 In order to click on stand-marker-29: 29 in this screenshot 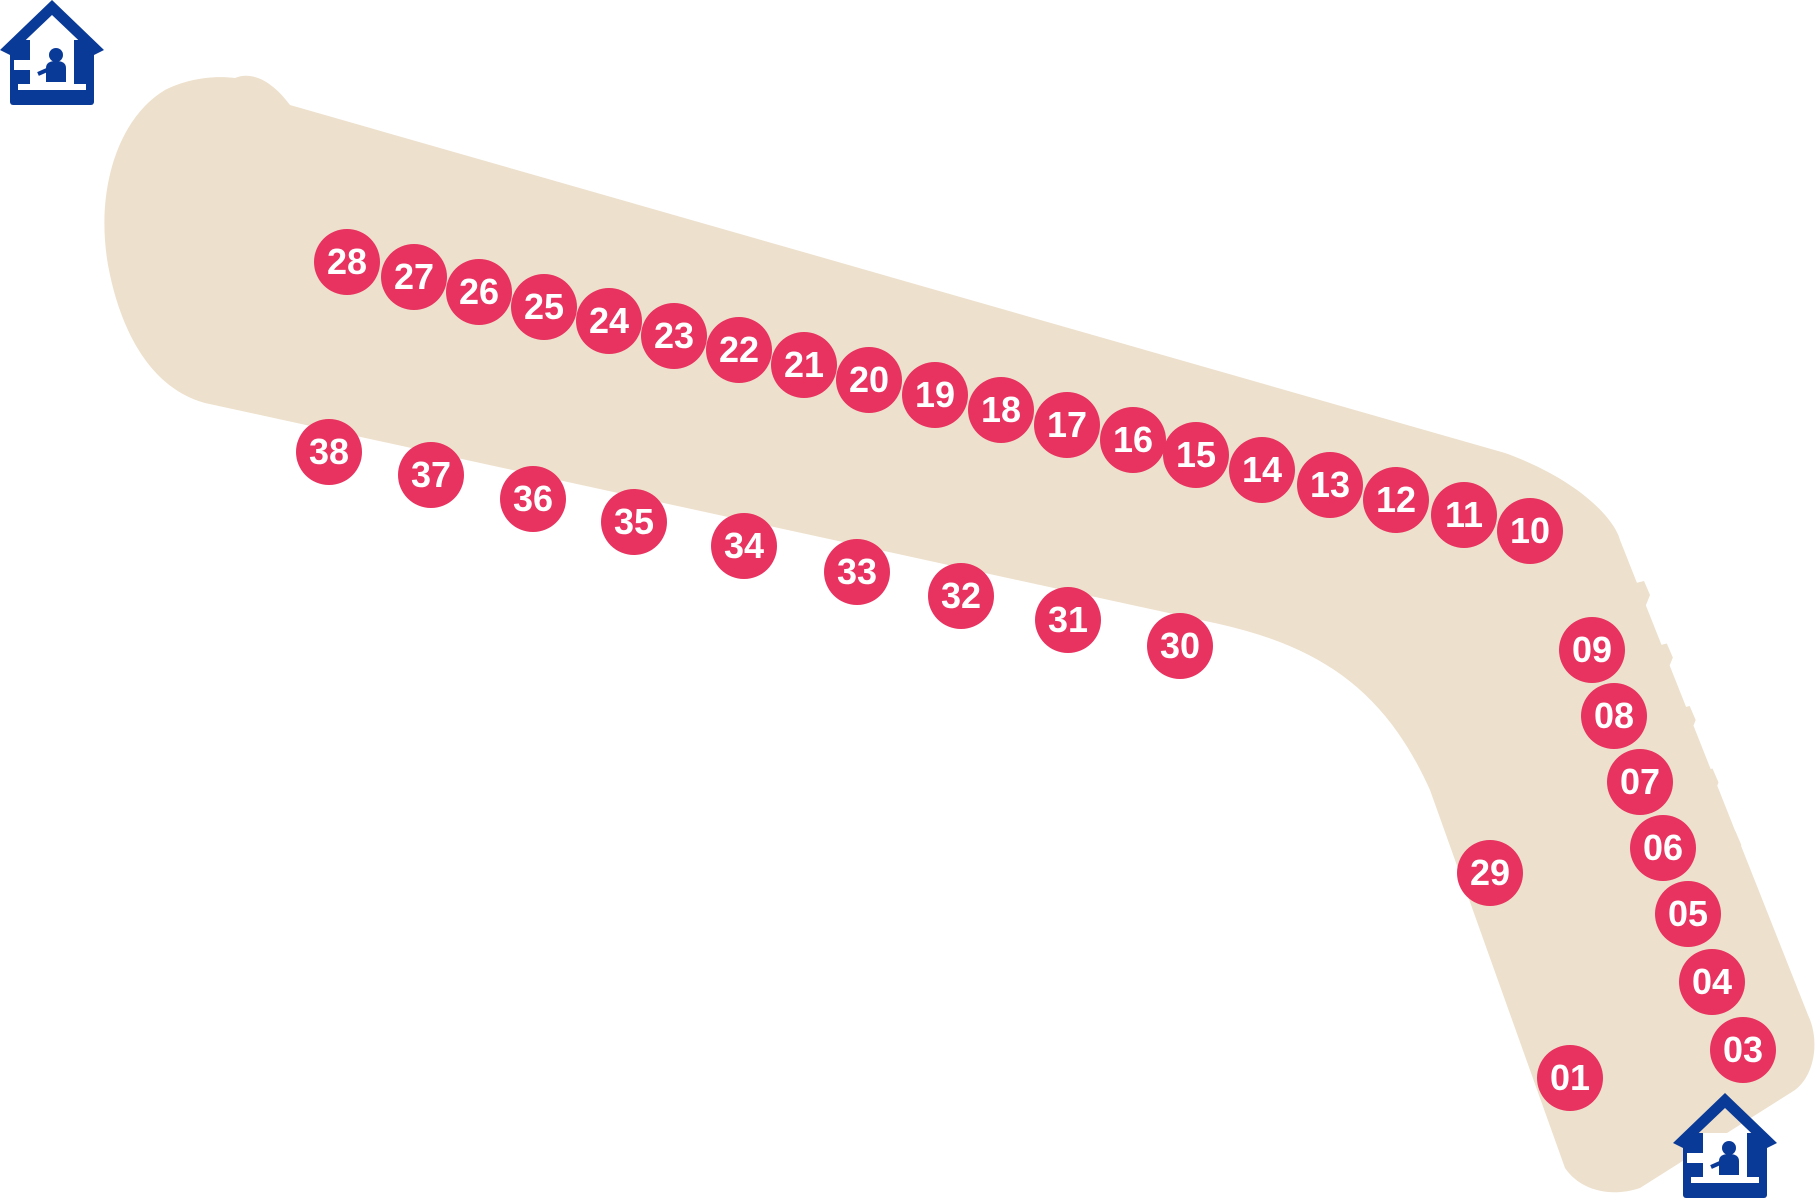, I will do `click(1490, 873)`.